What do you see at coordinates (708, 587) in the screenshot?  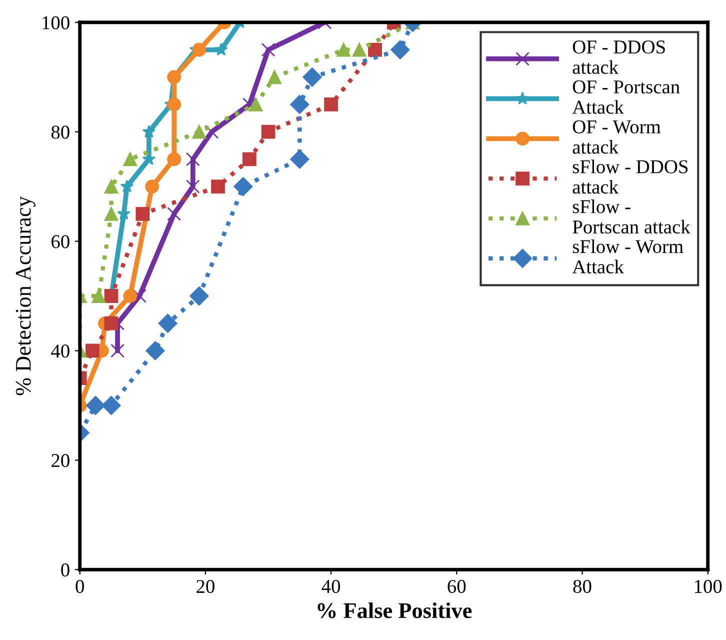 I see `x-tick-label: 100` at bounding box center [708, 587].